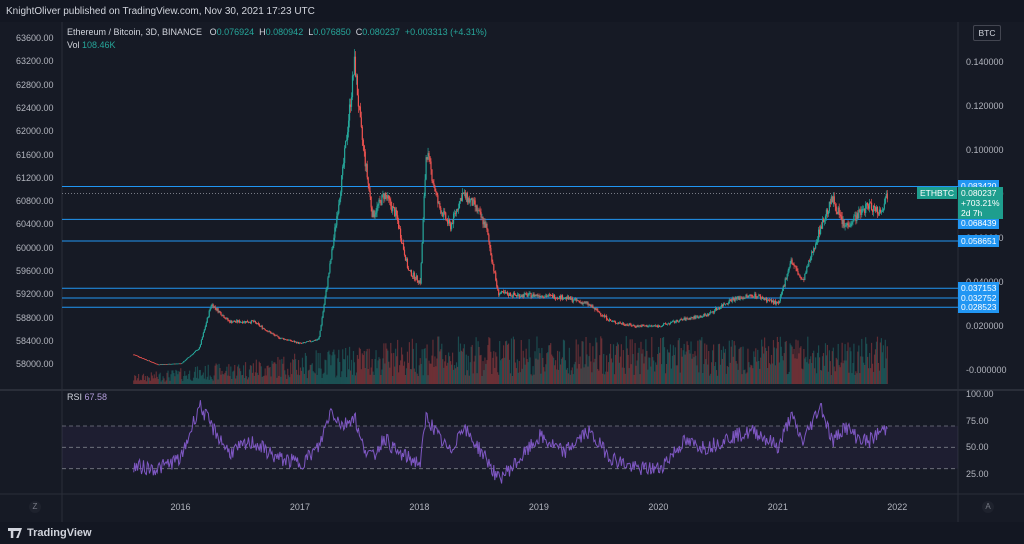 This screenshot has height=544, width=1024. Describe the element at coordinates (35, 317) in the screenshot. I see `left-axis-tick-label: 58800.00` at that location.